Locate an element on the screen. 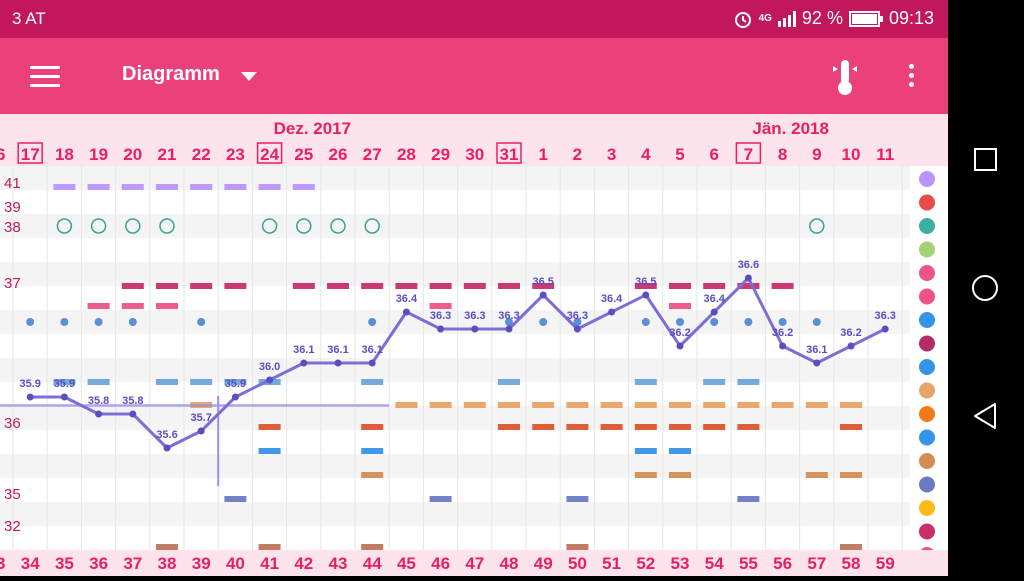 This screenshot has height=581, width=1024. temperature-label: 36.5 is located at coordinates (542, 282).